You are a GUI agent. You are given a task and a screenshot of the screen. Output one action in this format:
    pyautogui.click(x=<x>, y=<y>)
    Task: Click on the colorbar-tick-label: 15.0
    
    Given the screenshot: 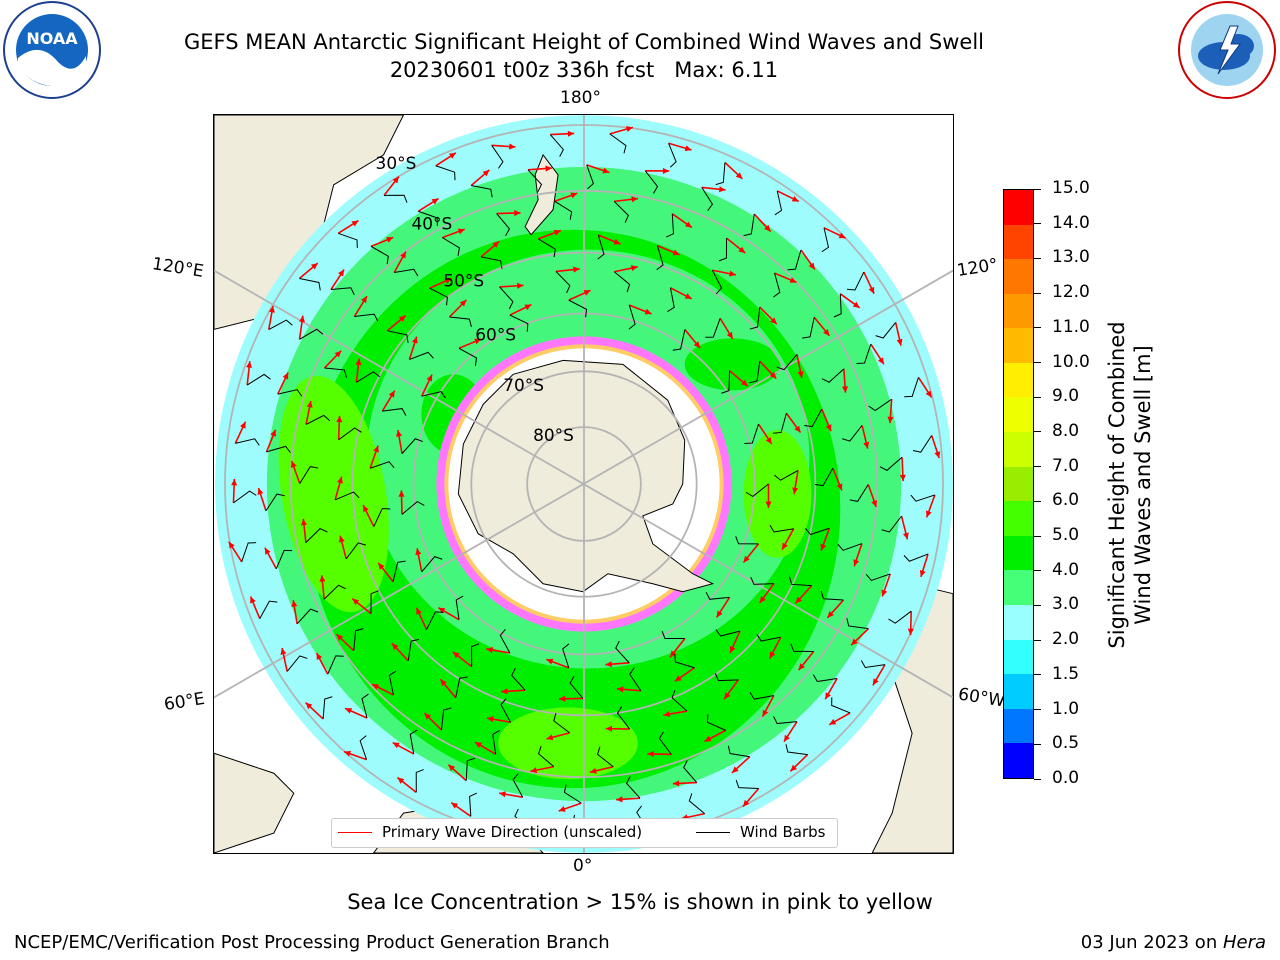 What is the action you would take?
    pyautogui.click(x=1071, y=188)
    